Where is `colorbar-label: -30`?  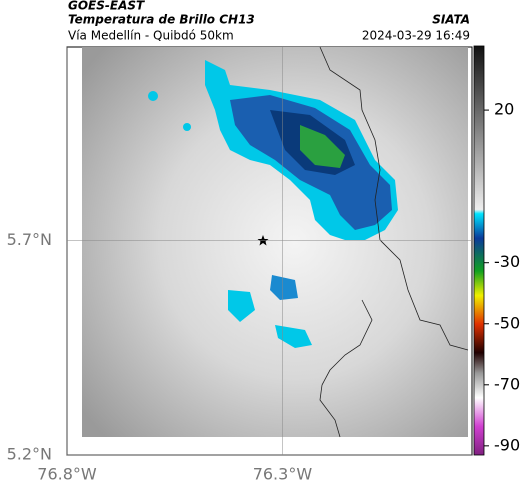 colorbar-label: -30 is located at coordinates (507, 261).